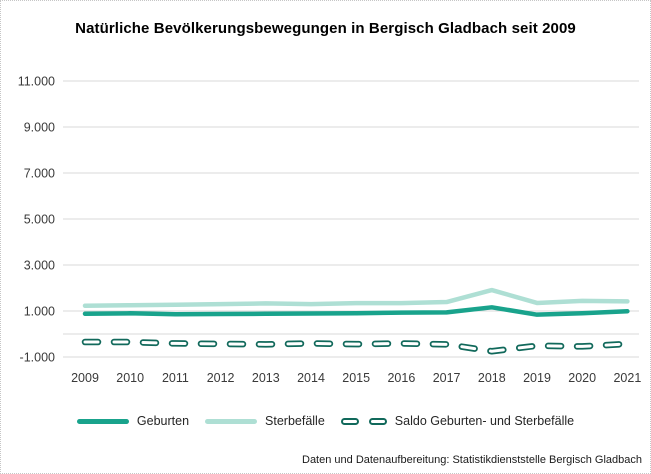  What do you see at coordinates (39, 174) in the screenshot?
I see `y-axis-tick-label: 7.000` at bounding box center [39, 174].